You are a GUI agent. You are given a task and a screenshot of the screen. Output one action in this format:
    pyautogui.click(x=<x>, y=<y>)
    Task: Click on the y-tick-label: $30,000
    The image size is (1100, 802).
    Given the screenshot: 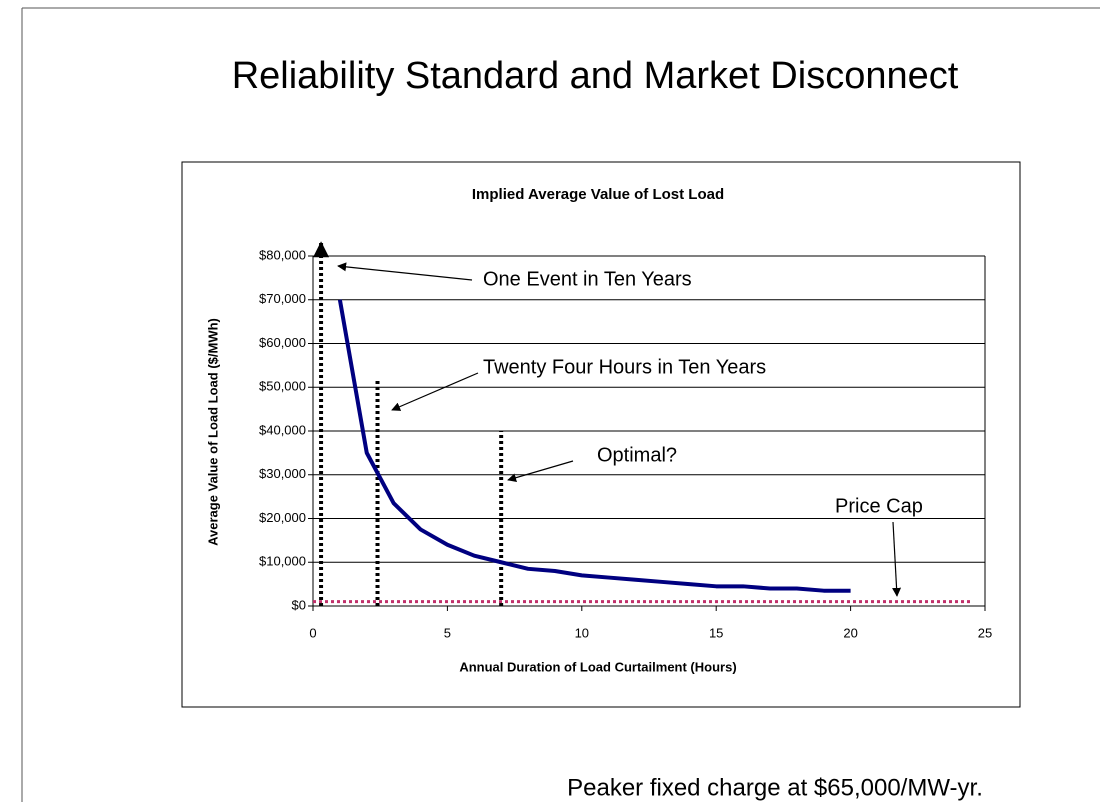 What is the action you would take?
    pyautogui.click(x=282, y=473)
    